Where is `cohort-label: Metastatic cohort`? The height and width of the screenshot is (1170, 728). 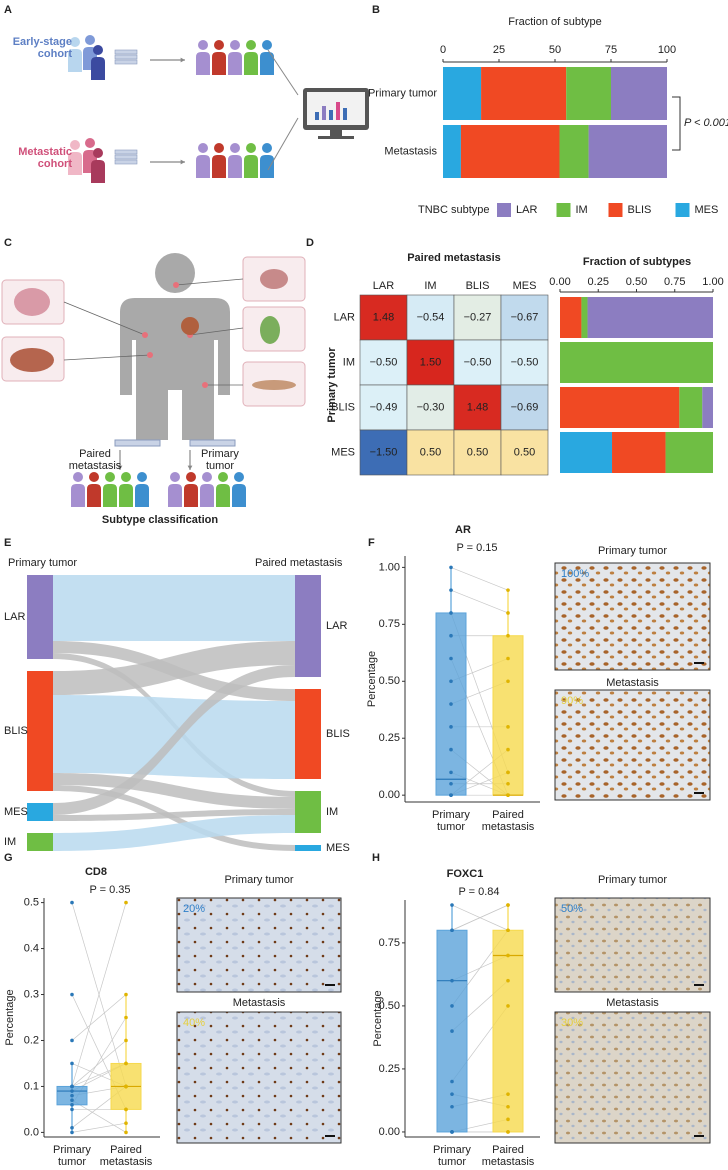 cohort-label: Metastatic cohort is located at coordinates (45, 158).